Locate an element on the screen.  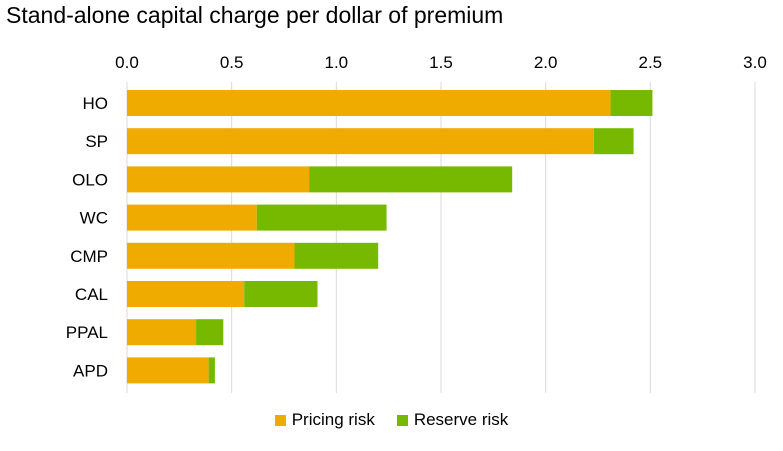
bar-ho-reserve-risk is located at coordinates (631, 103).